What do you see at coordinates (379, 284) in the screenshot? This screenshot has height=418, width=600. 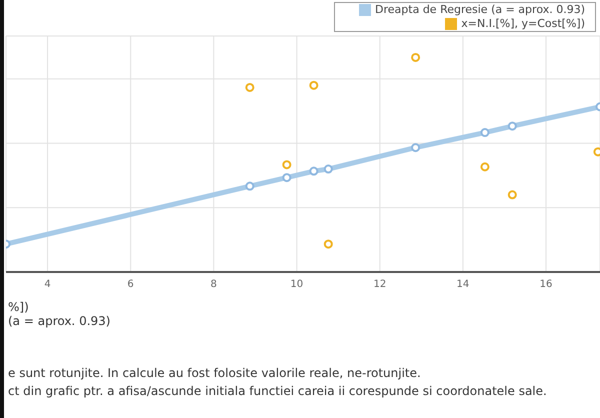 I see `x-tick-label: 12` at bounding box center [379, 284].